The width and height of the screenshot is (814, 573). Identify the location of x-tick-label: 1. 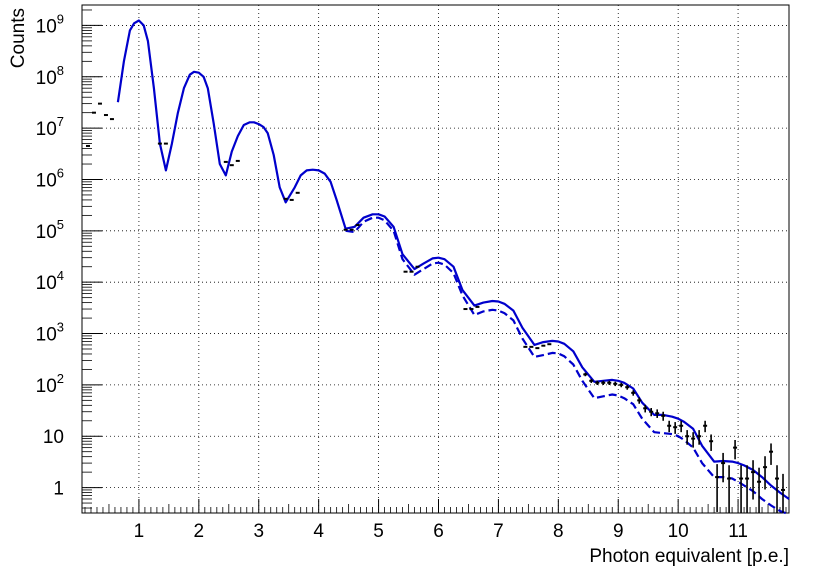
(139, 531).